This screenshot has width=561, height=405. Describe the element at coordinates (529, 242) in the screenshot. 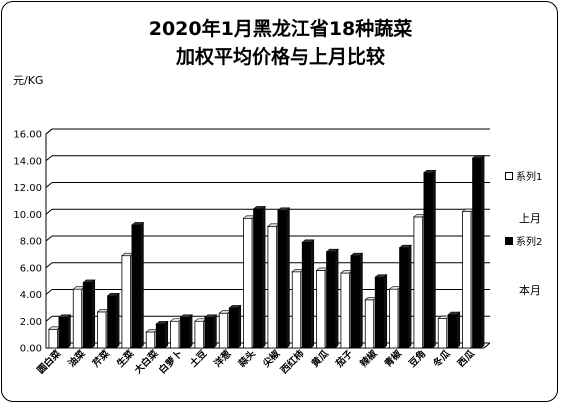

I see `legend-label-series2: 系列2` at that location.